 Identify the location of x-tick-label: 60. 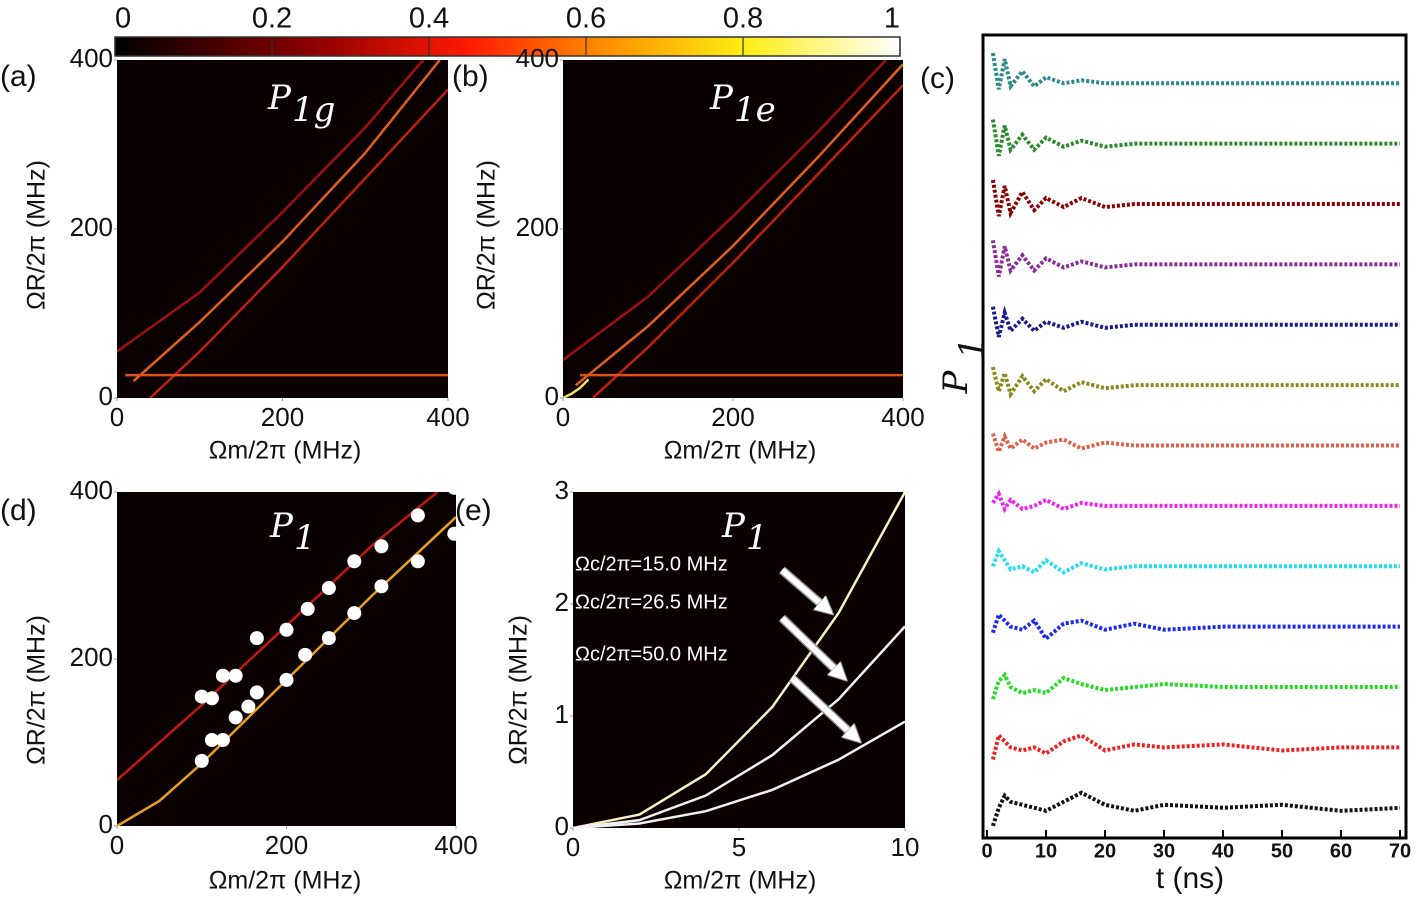
(1341, 851).